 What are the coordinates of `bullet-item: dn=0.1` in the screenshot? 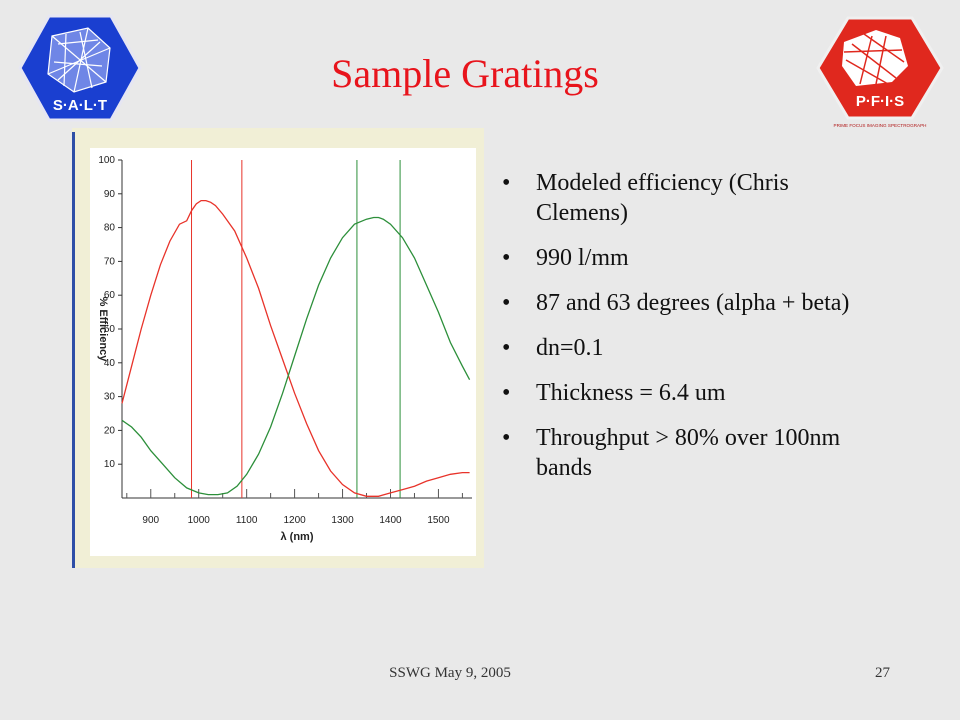 It's located at (691, 348).